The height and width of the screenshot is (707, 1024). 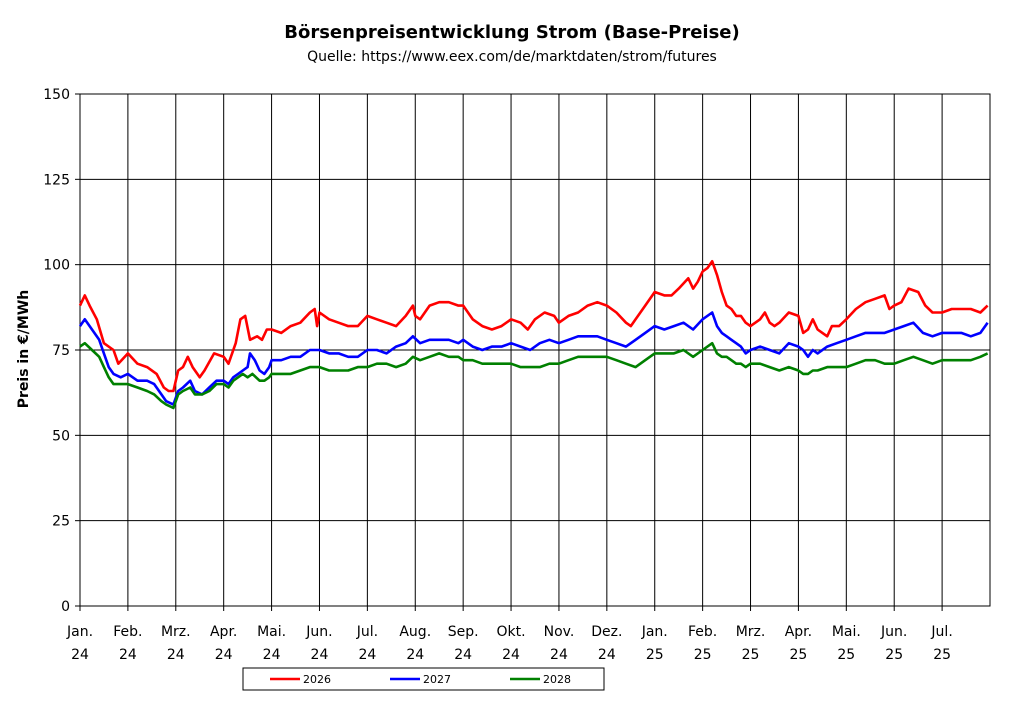 What do you see at coordinates (463, 632) in the screenshot?
I see `x-tick-label-month: Sep.` at bounding box center [463, 632].